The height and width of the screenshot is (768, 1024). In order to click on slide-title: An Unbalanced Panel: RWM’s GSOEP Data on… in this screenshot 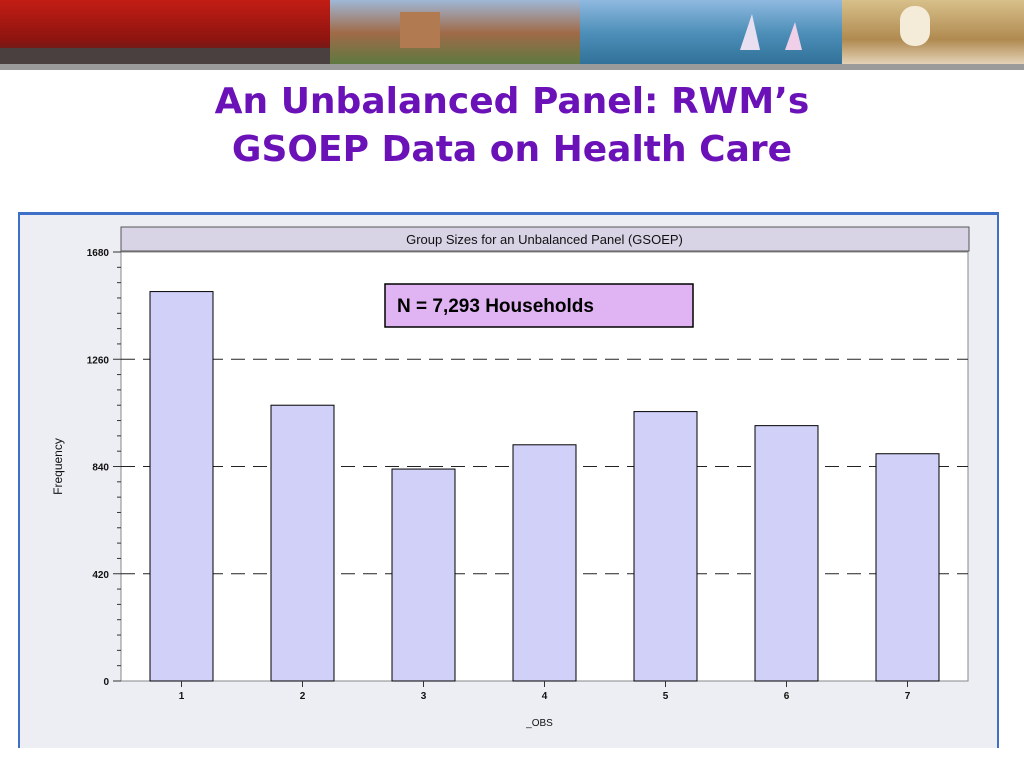, I will do `click(512, 126)`.